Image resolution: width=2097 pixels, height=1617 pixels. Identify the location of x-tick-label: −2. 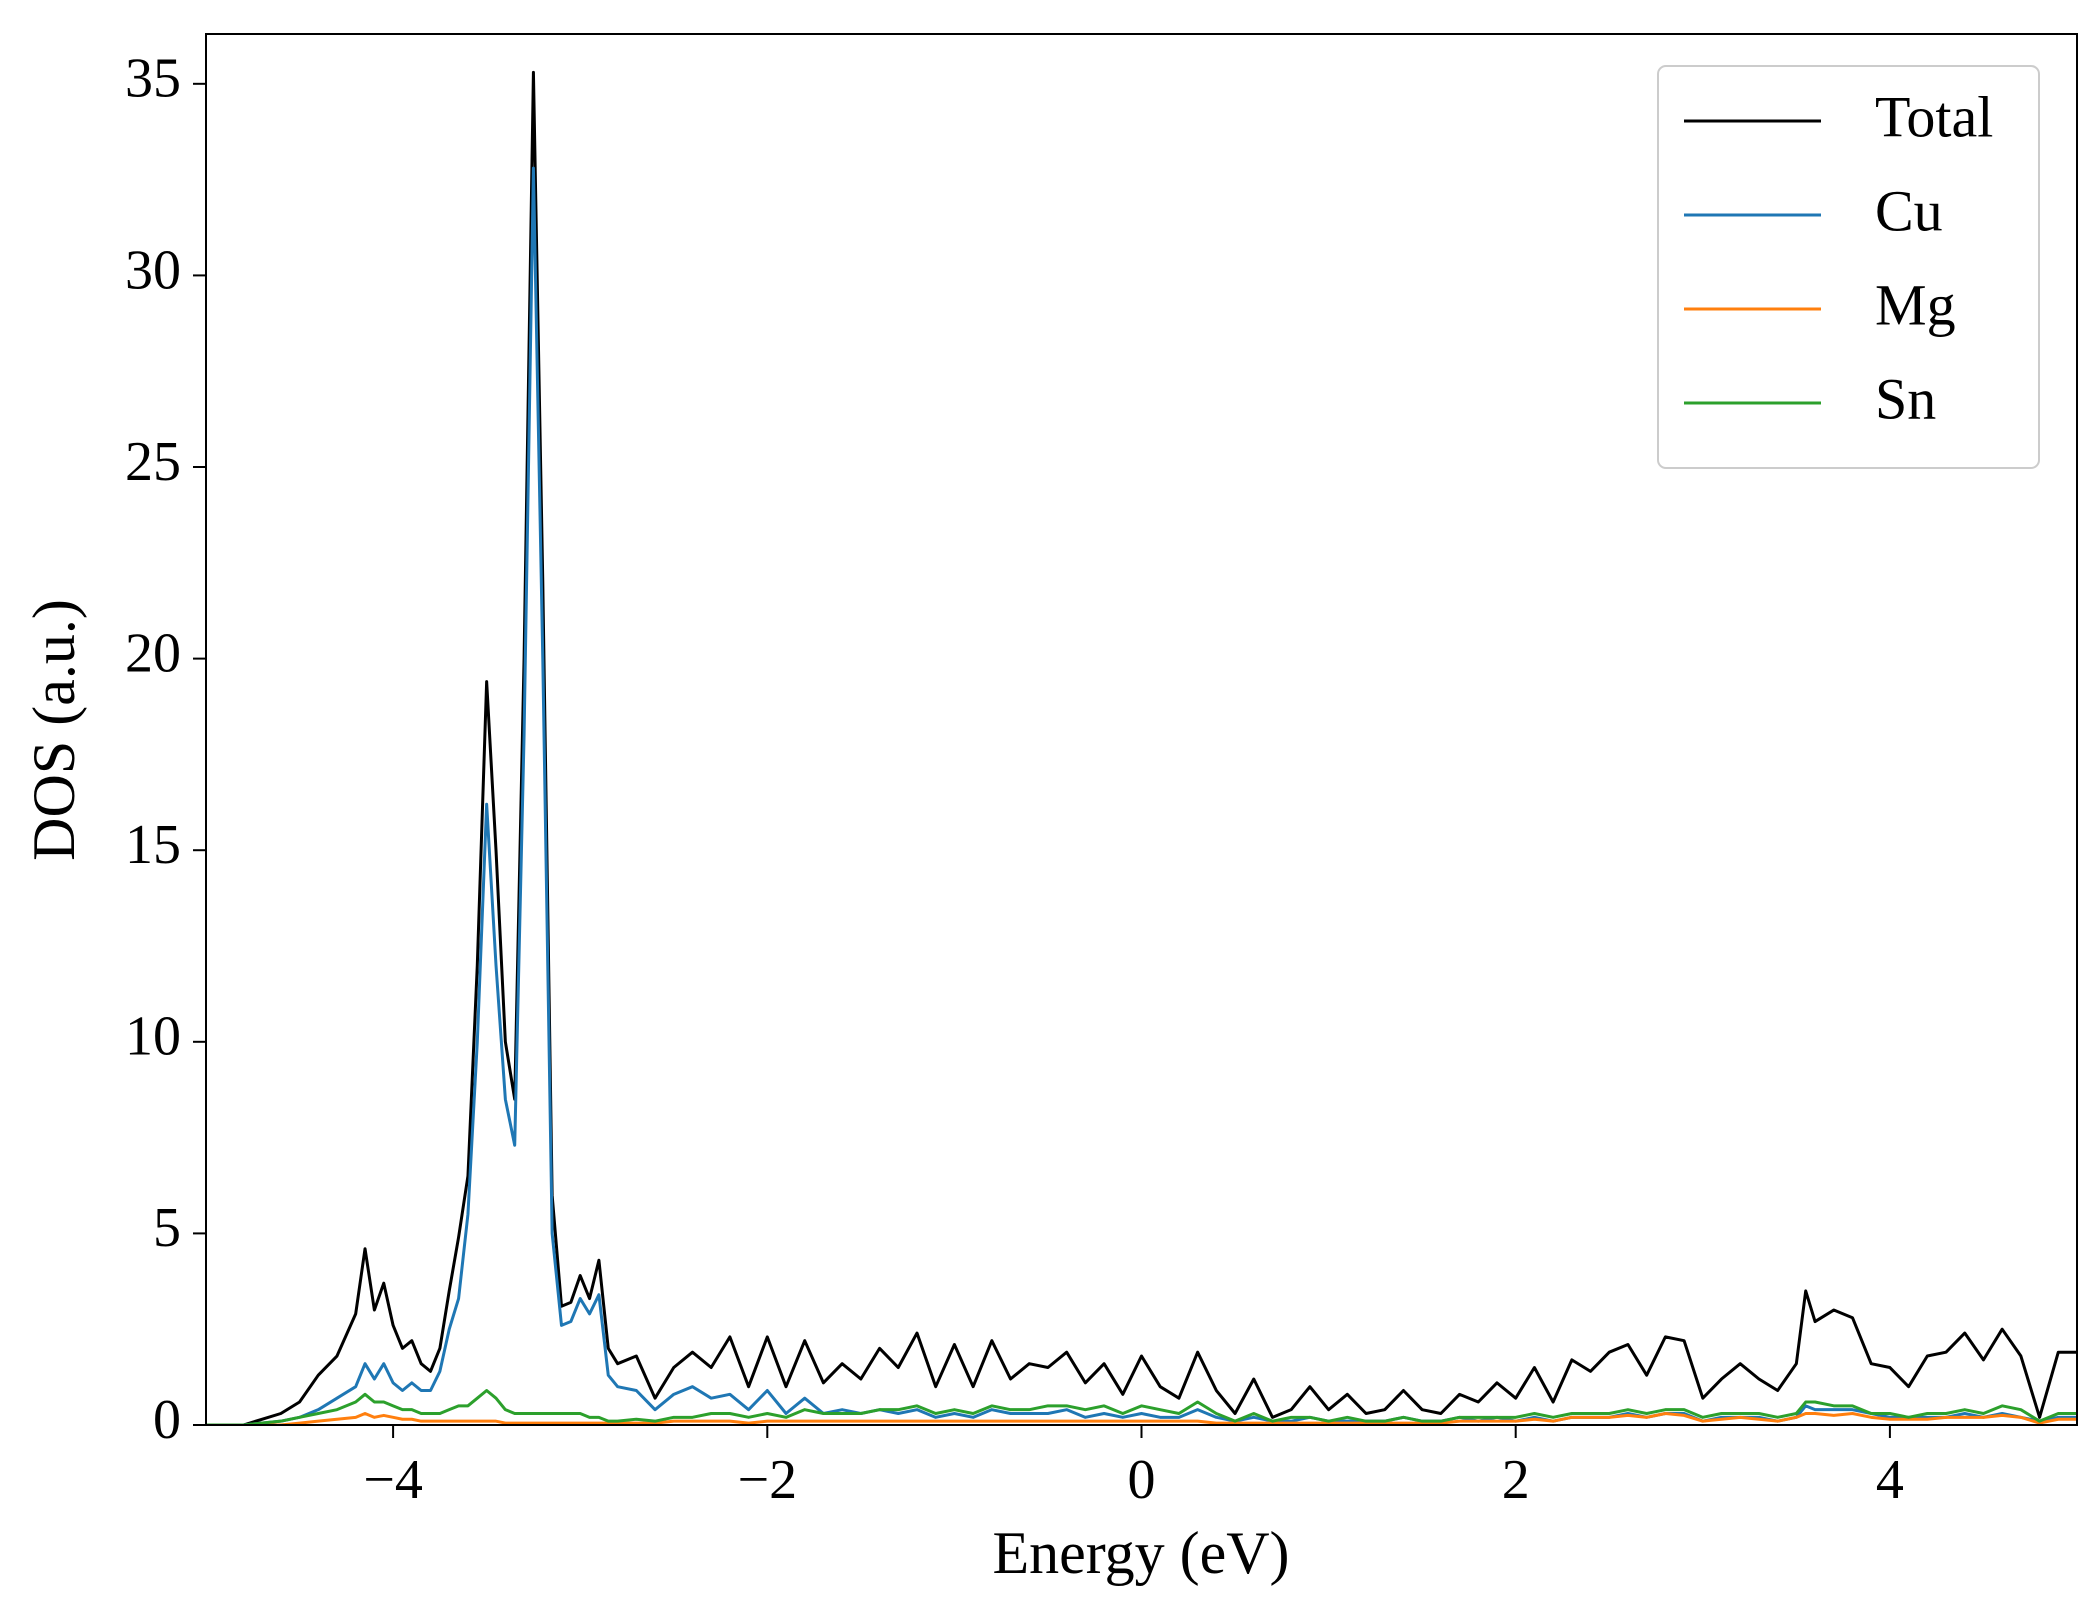
(768, 1480).